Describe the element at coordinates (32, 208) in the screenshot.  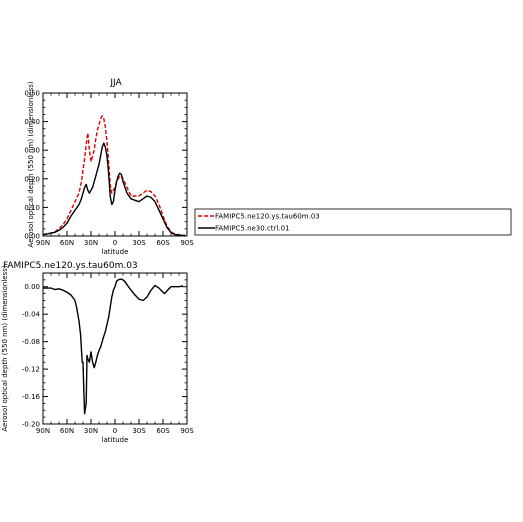
I see `y-tick-label: 0.10` at that location.